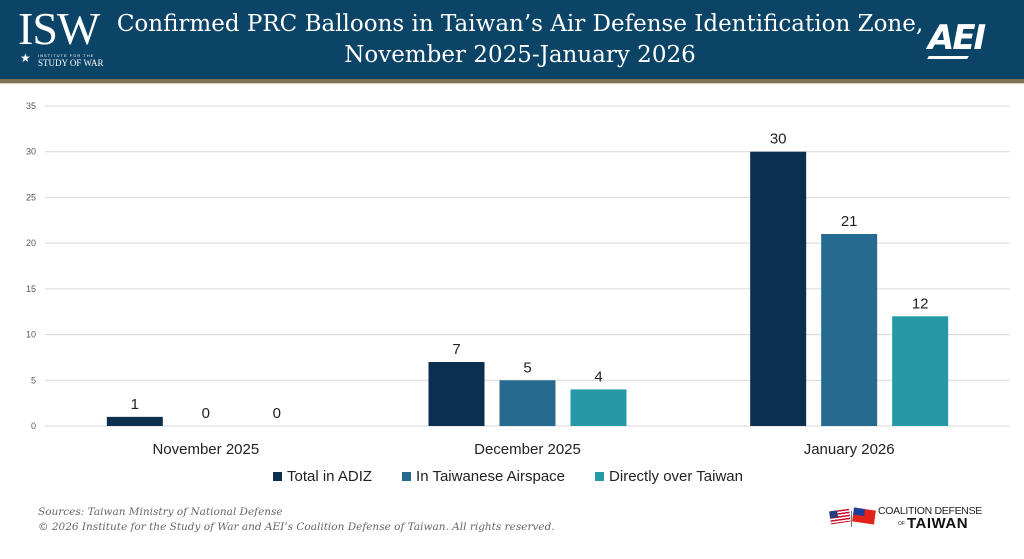 This screenshot has height=559, width=1024. I want to click on header-accent-stripe, so click(512, 81).